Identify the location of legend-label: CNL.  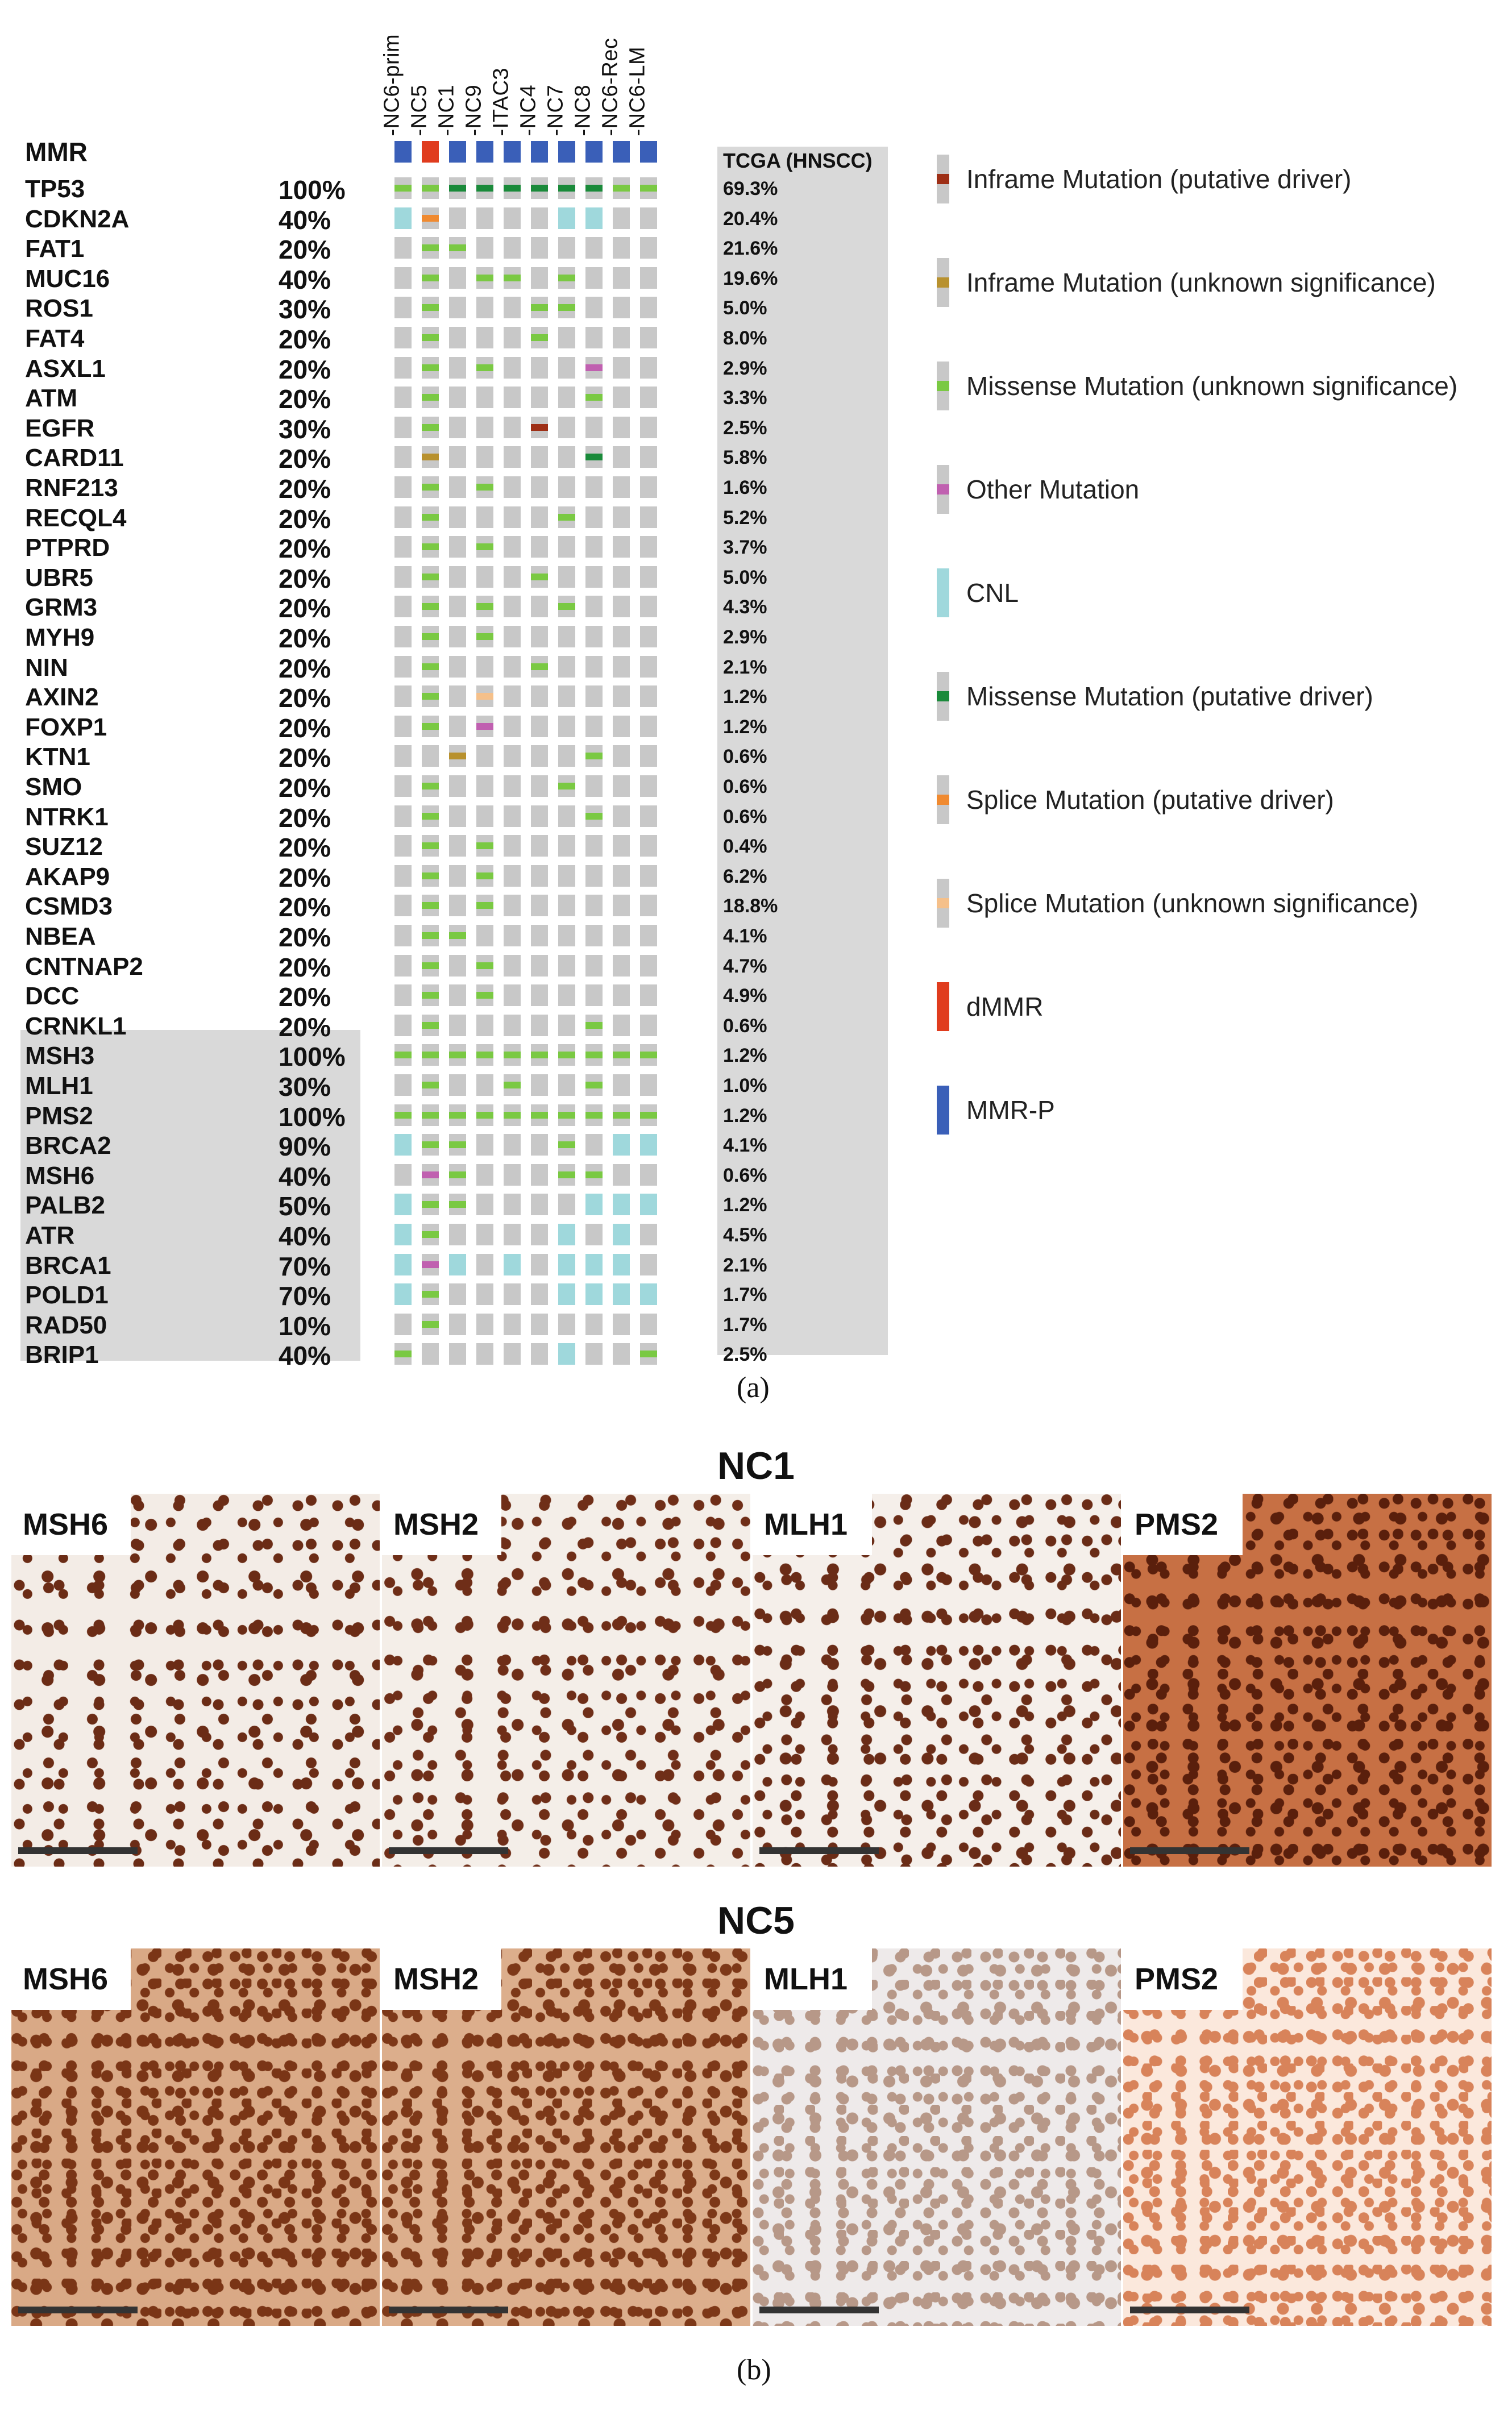
(992, 593).